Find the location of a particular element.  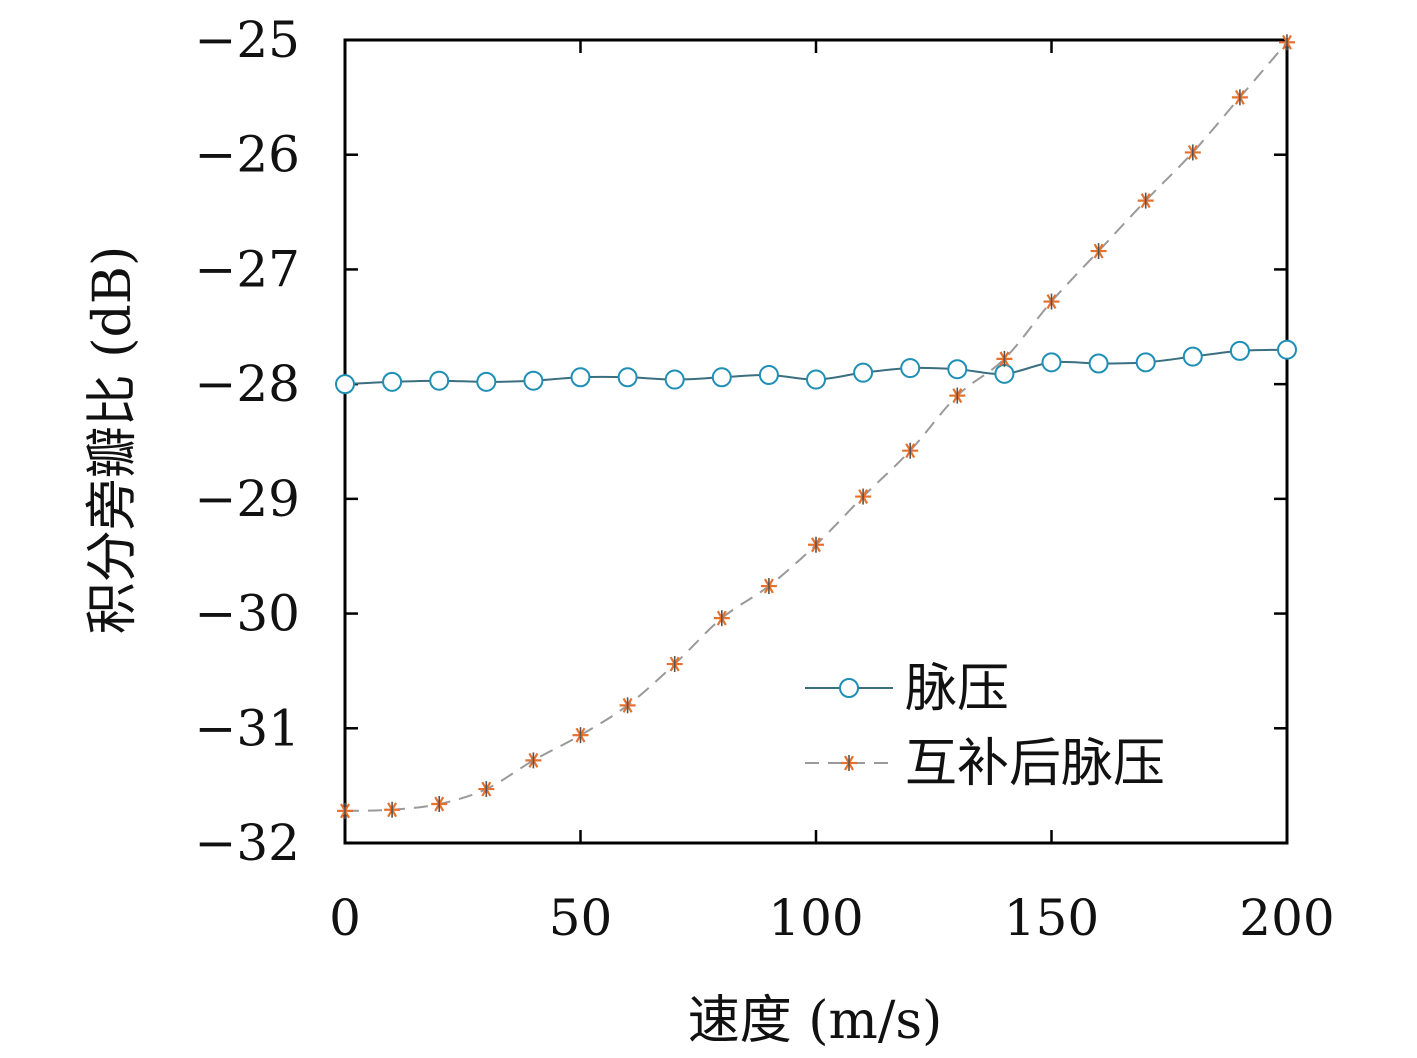

x-tick-label: 0 is located at coordinates (345, 918).